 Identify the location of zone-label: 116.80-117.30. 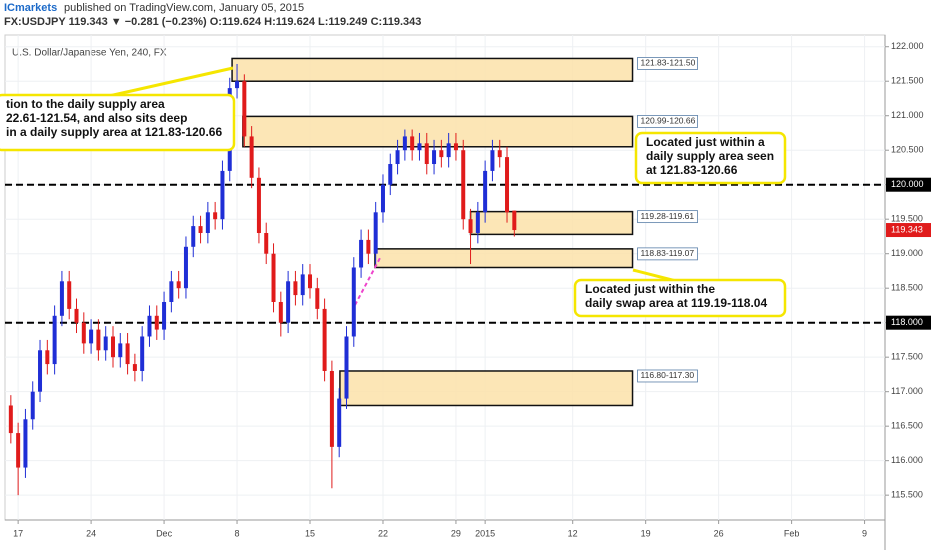
(668, 375).